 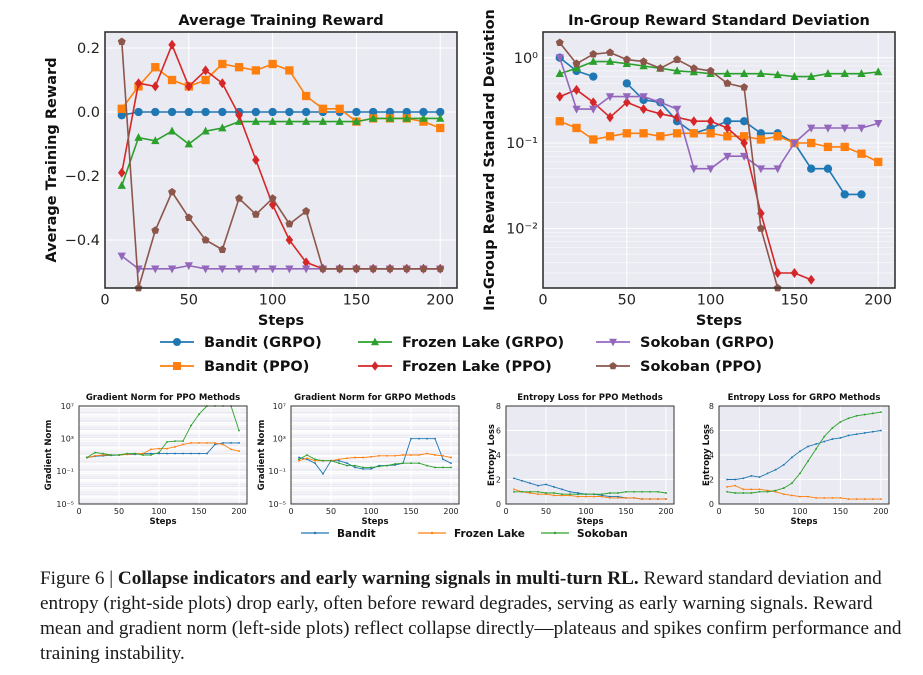 What do you see at coordinates (665, 511) in the screenshot?
I see `x-tick-label: 200` at bounding box center [665, 511].